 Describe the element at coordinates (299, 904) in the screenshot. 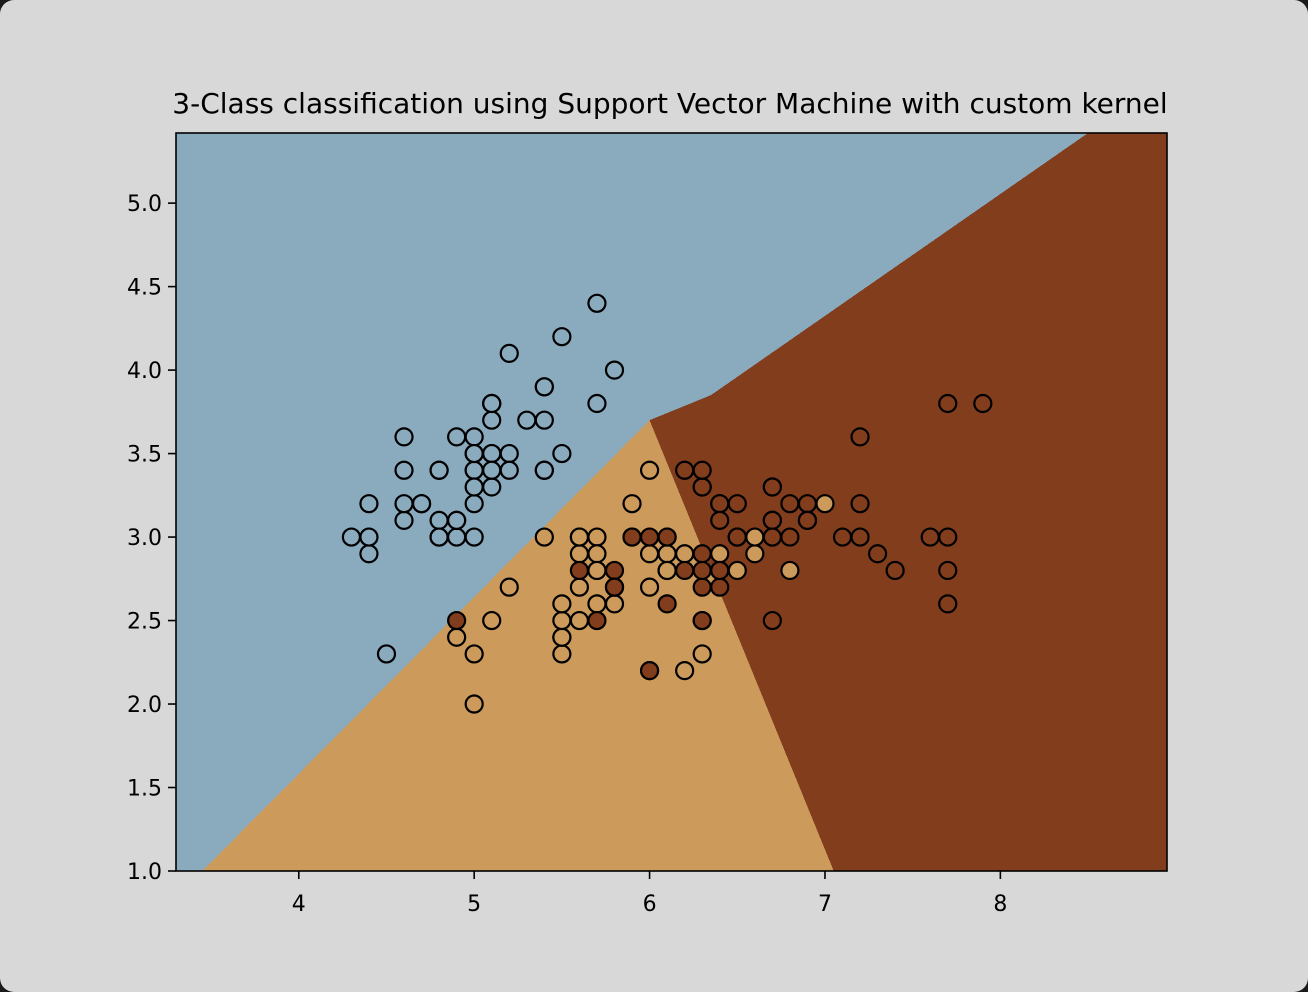

I see `x-tick-label: 4` at that location.